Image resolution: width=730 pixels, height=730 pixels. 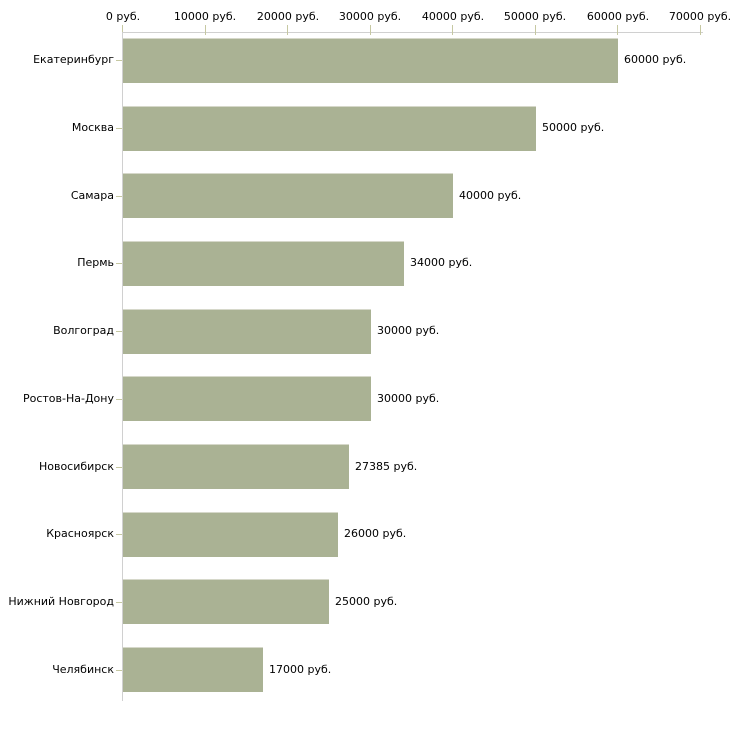 What do you see at coordinates (453, 16) in the screenshot?
I see `x-axis-tick-label: 40000 руб.` at bounding box center [453, 16].